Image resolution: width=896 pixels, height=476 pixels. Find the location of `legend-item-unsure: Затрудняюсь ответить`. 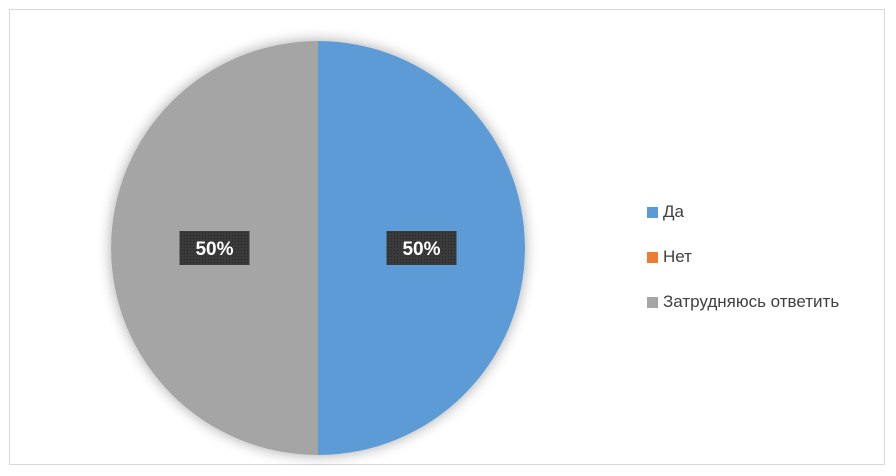

legend-item-unsure: Затрудняюсь ответить is located at coordinates (743, 302).